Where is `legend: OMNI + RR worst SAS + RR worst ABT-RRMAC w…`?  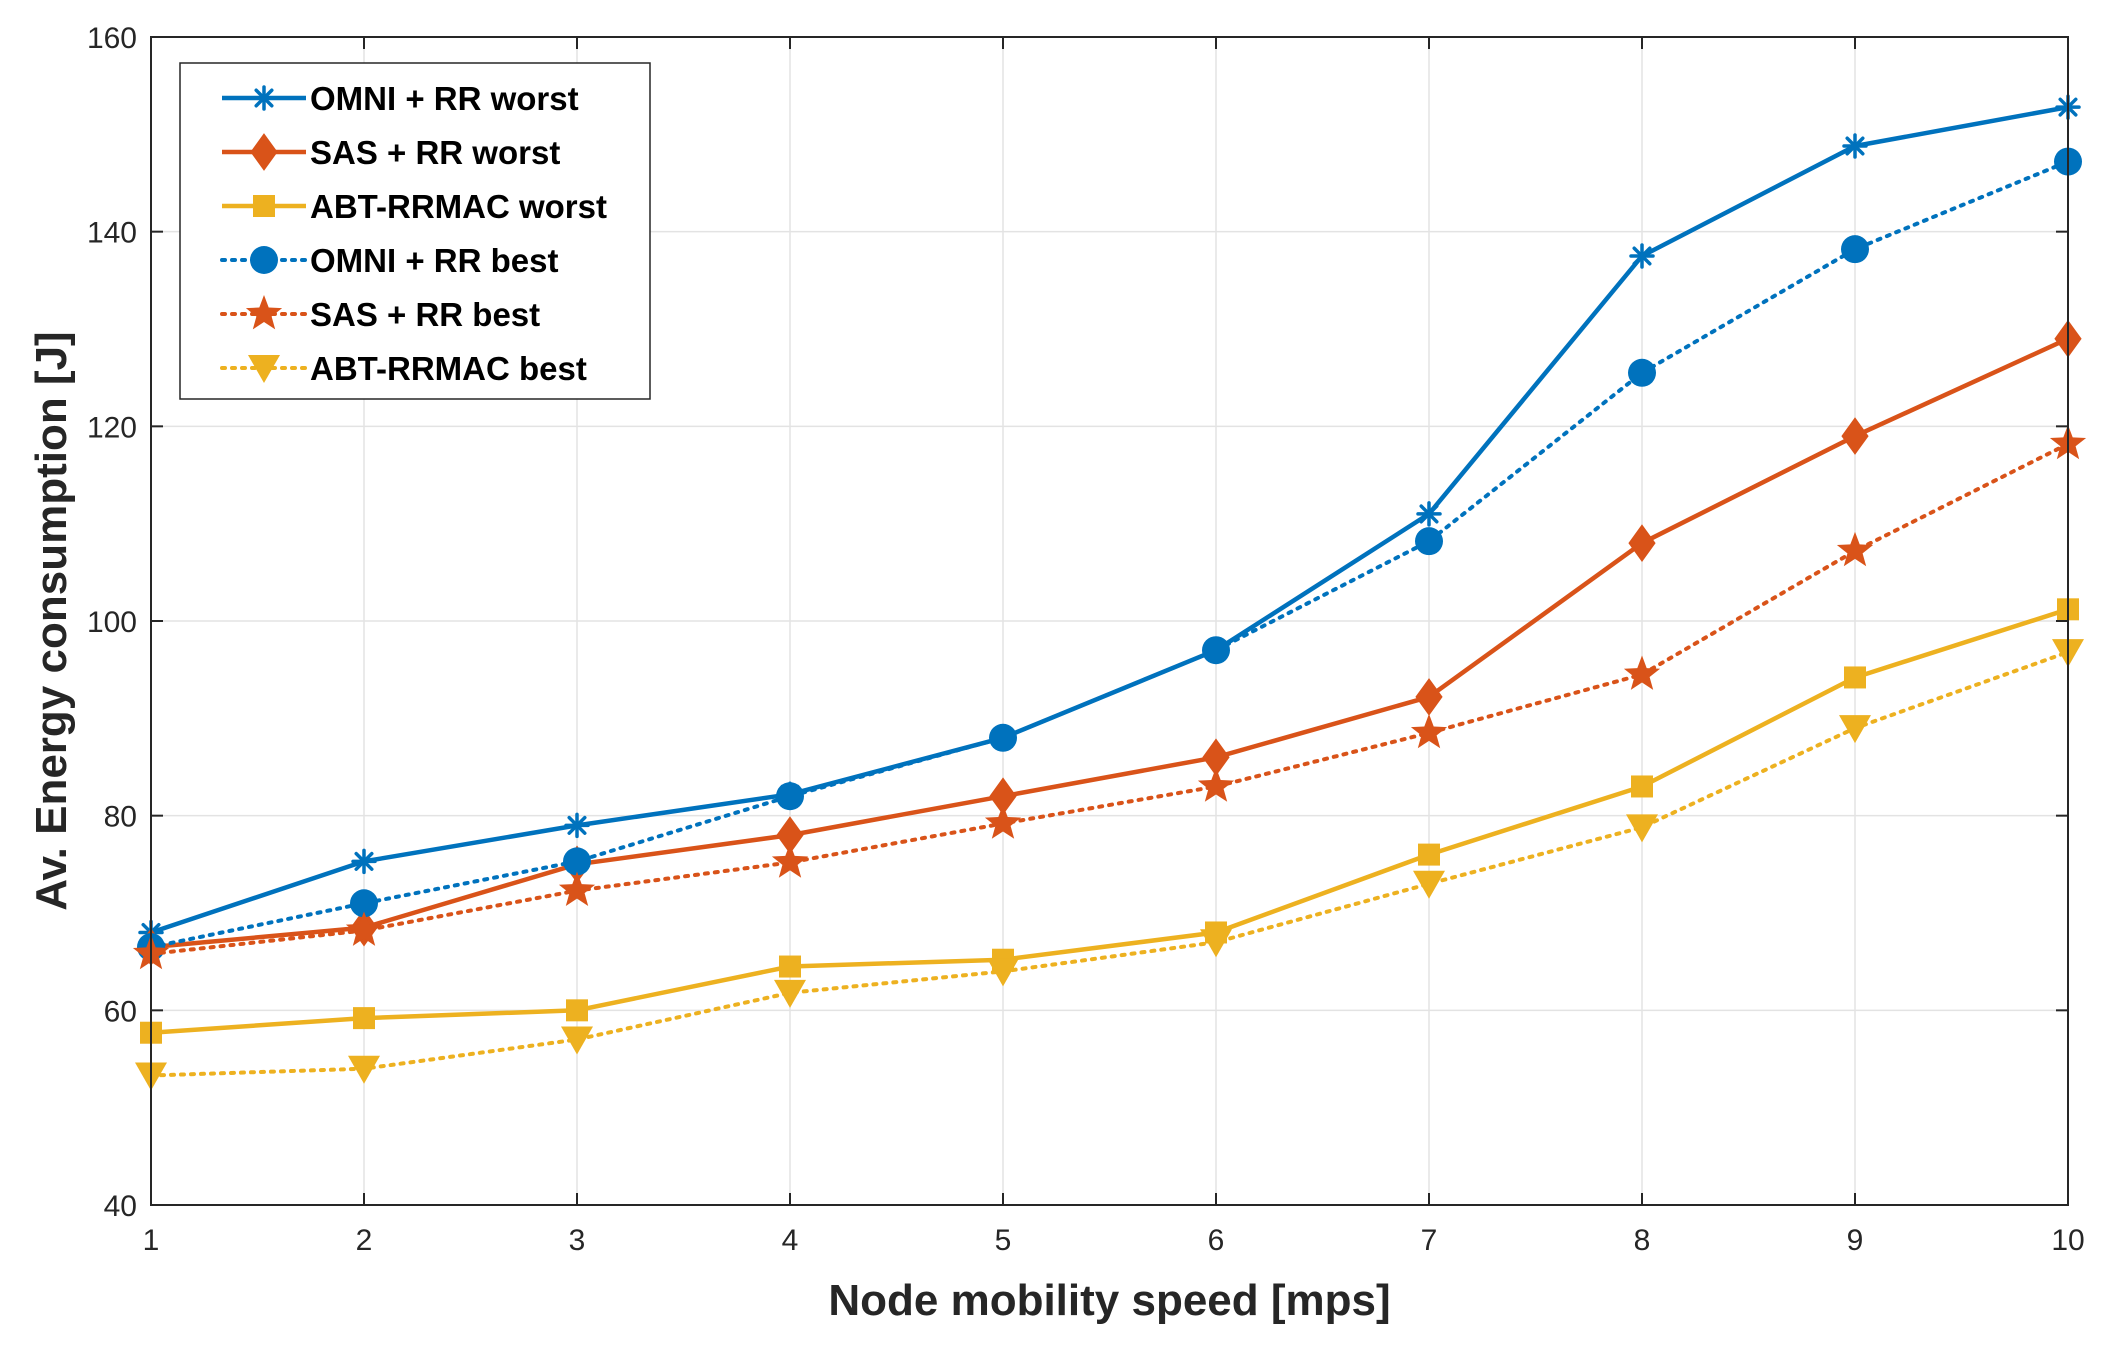 legend: OMNI + RR worst SAS + RR worst ABT-RRMAC w… is located at coordinates (415, 231).